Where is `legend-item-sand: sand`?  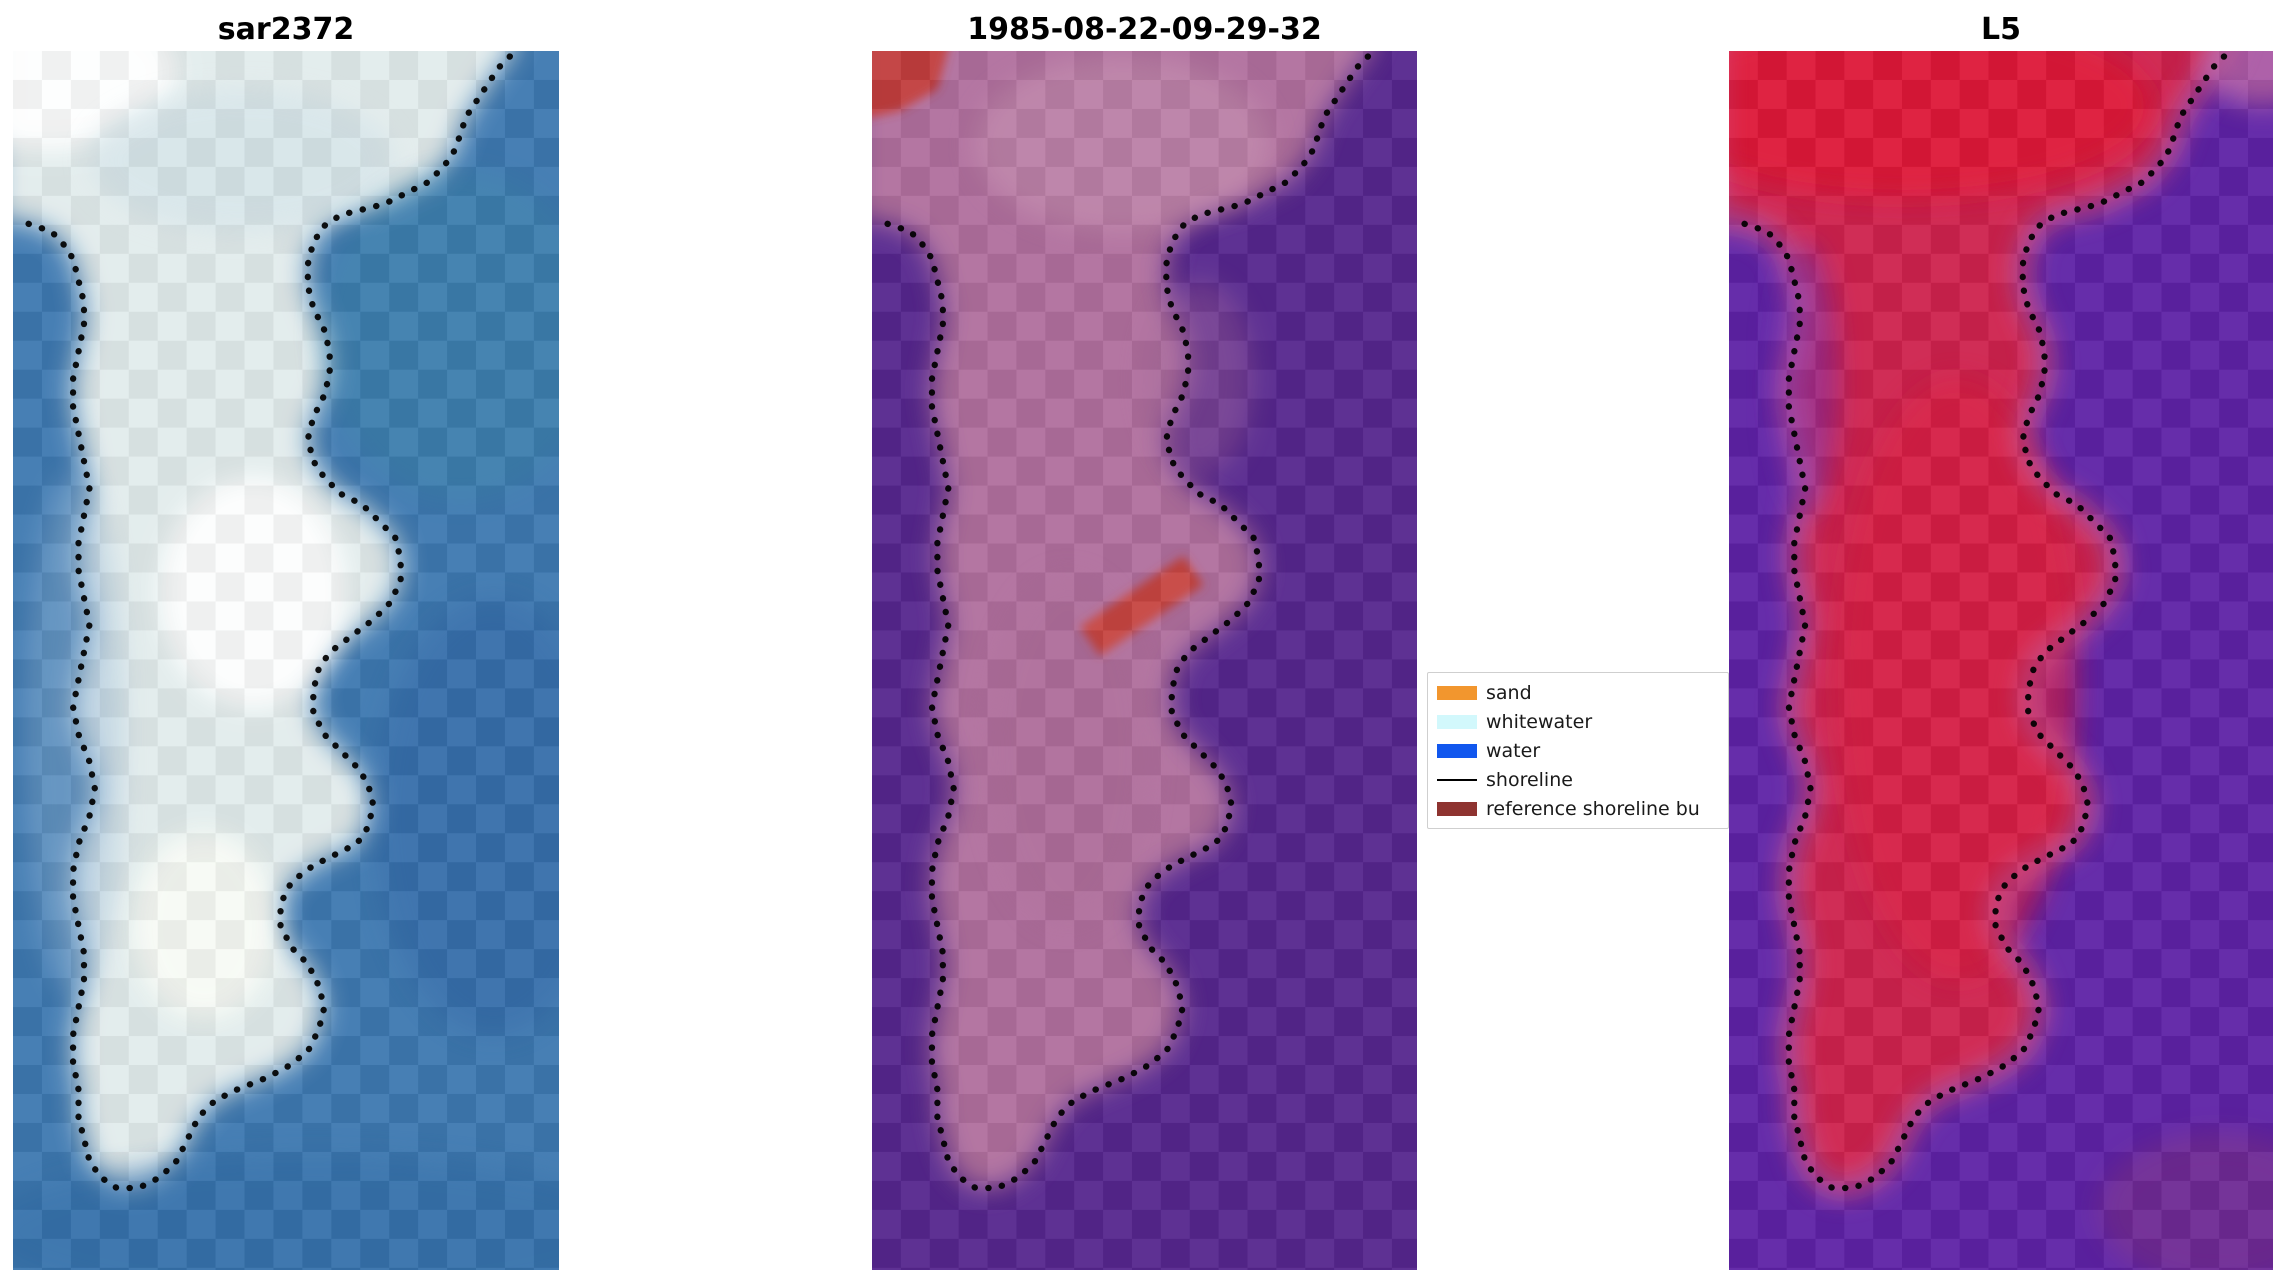 legend-item-sand: sand is located at coordinates (1578, 692).